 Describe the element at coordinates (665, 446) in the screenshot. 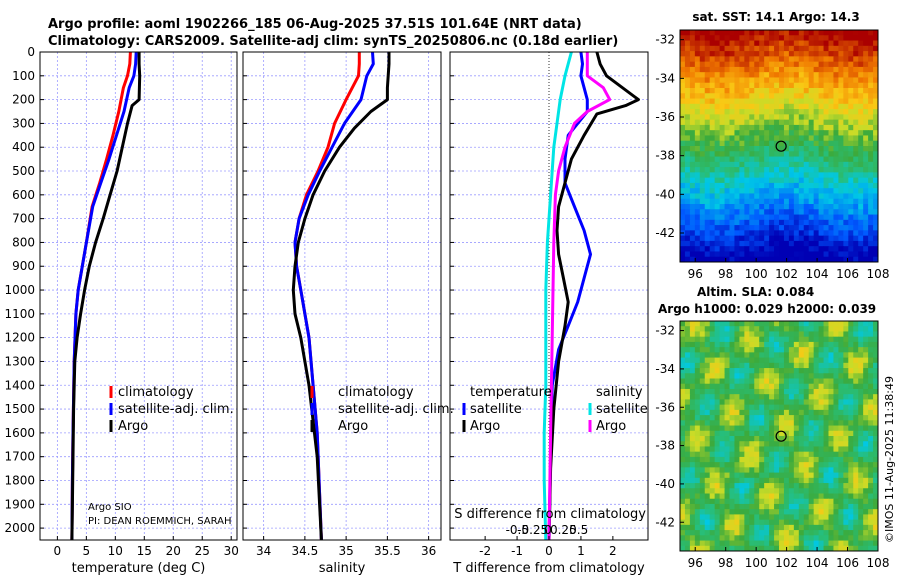

I see `map-y-tick-label: -38` at that location.